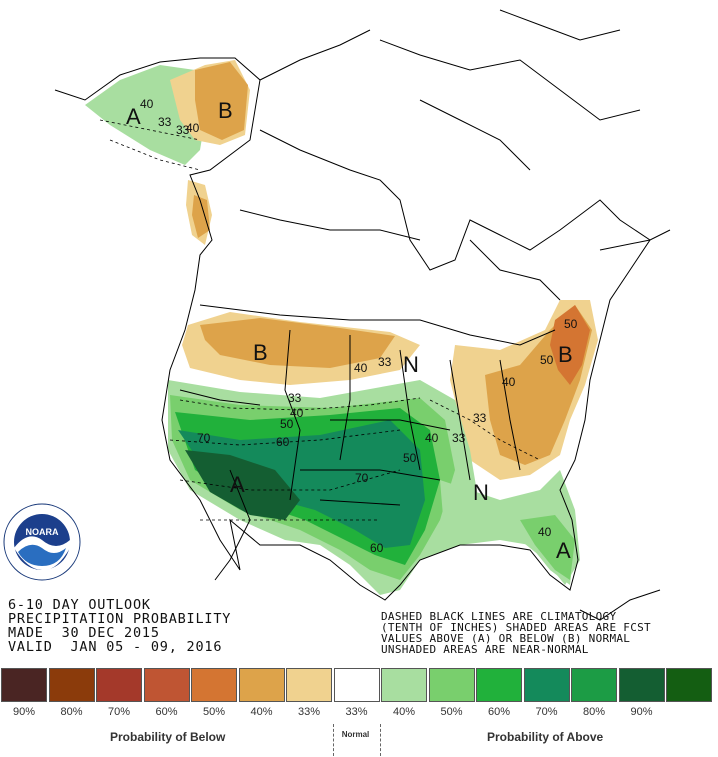  Describe the element at coordinates (120, 619) in the screenshot. I see `title-line-2: PRECIPITATION PROBABILITY` at that location.